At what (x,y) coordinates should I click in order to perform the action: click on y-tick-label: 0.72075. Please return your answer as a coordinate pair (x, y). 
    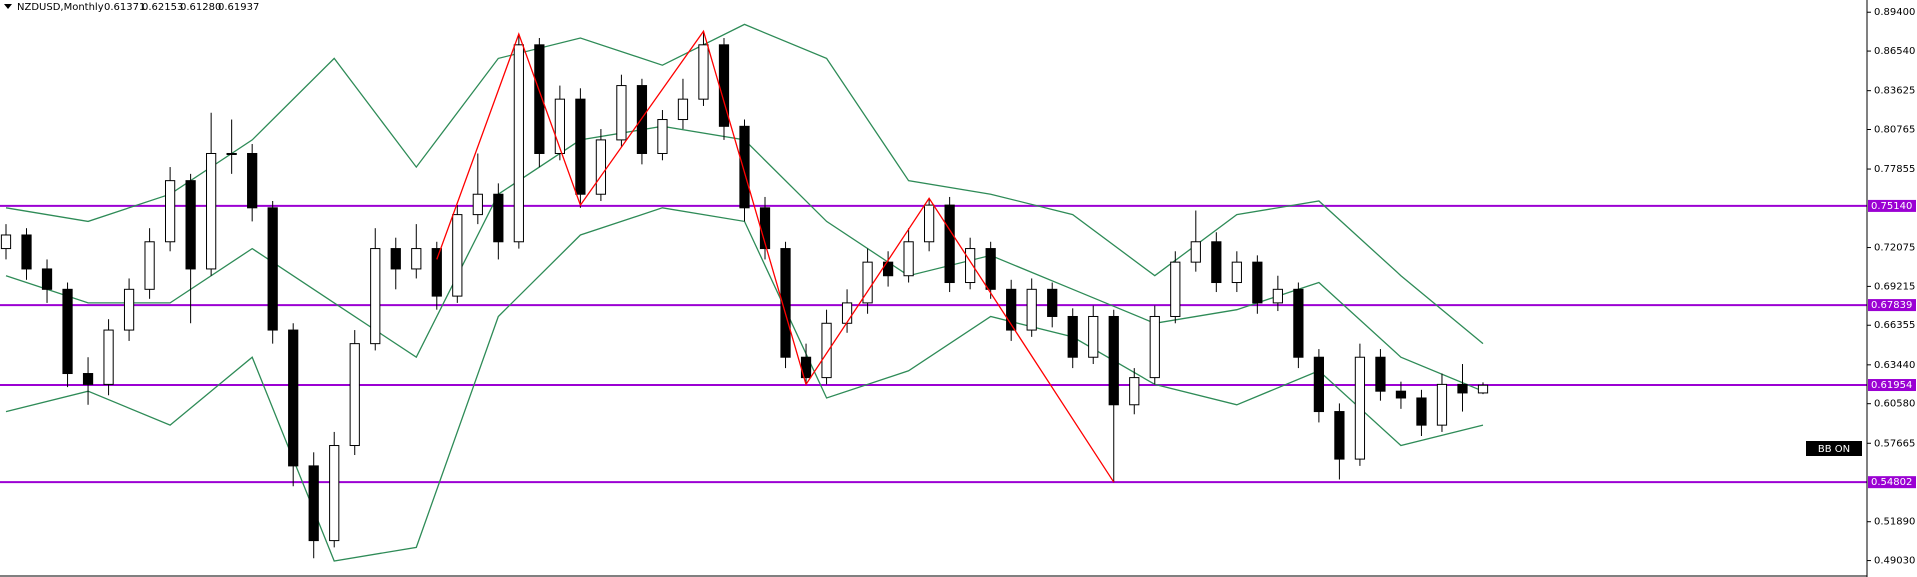
    Looking at the image, I should click on (1894, 248).